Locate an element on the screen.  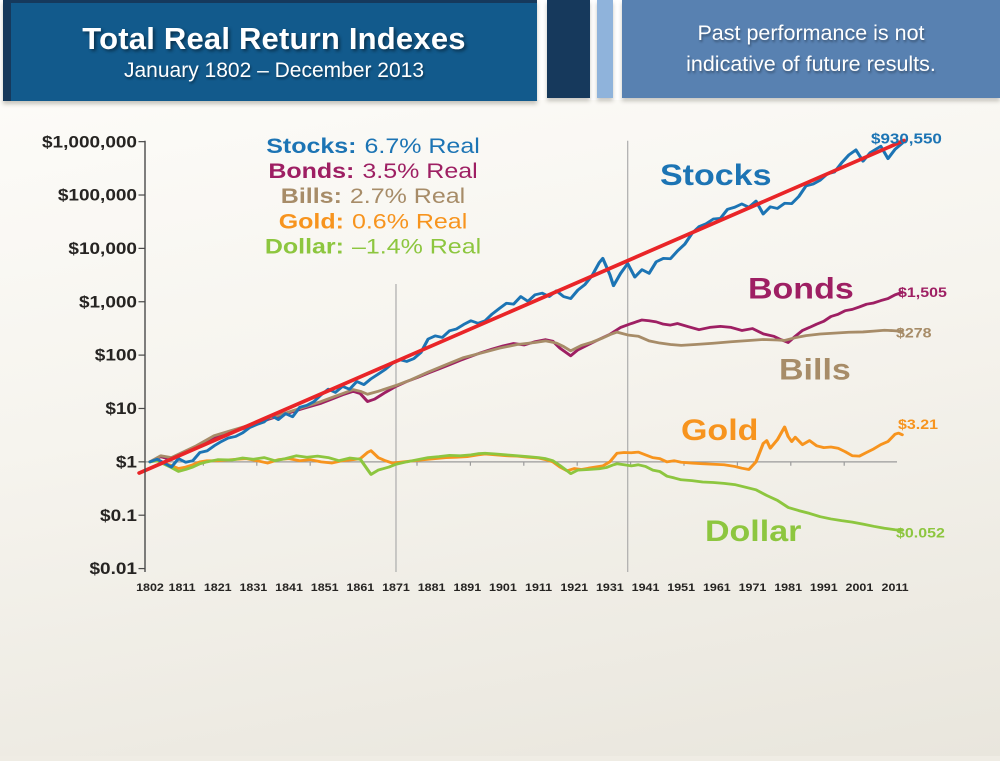
y-axis-label: $1,000 is located at coordinates (108, 302).